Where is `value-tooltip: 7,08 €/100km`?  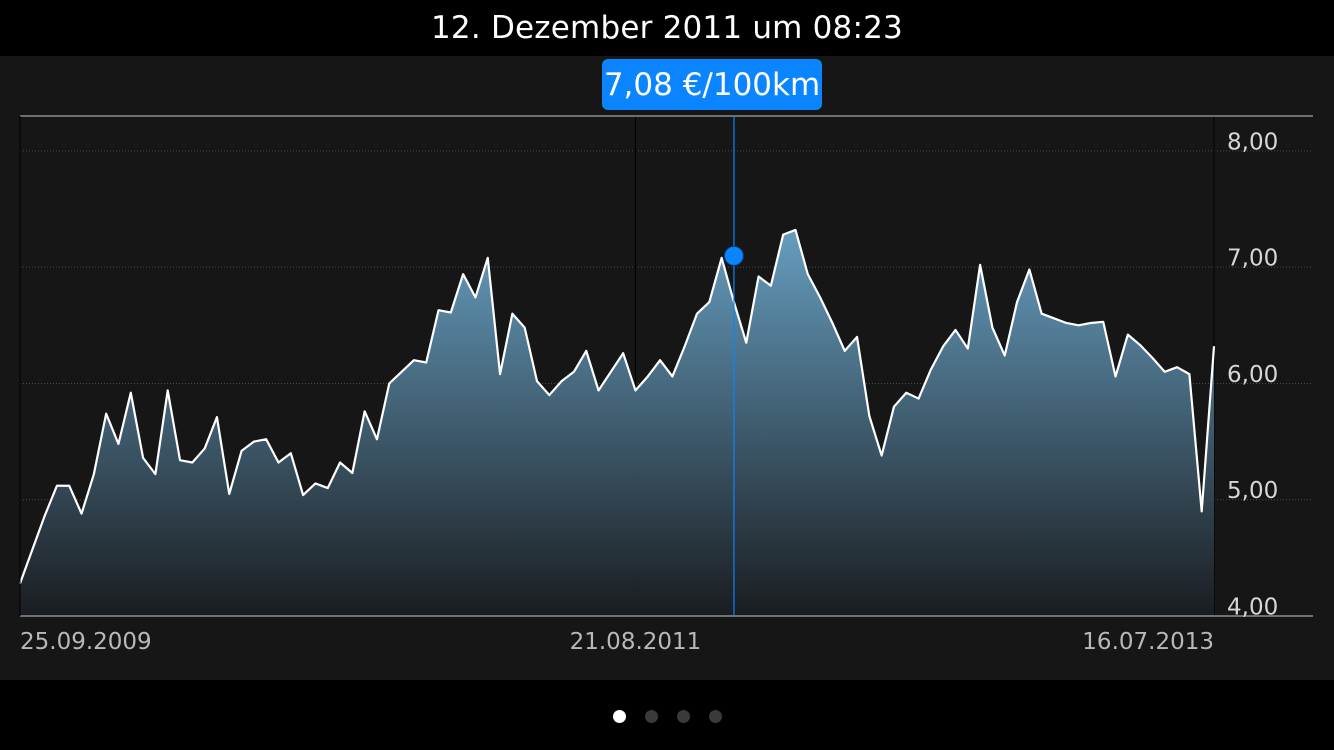 value-tooltip: 7,08 €/100km is located at coordinates (712, 84).